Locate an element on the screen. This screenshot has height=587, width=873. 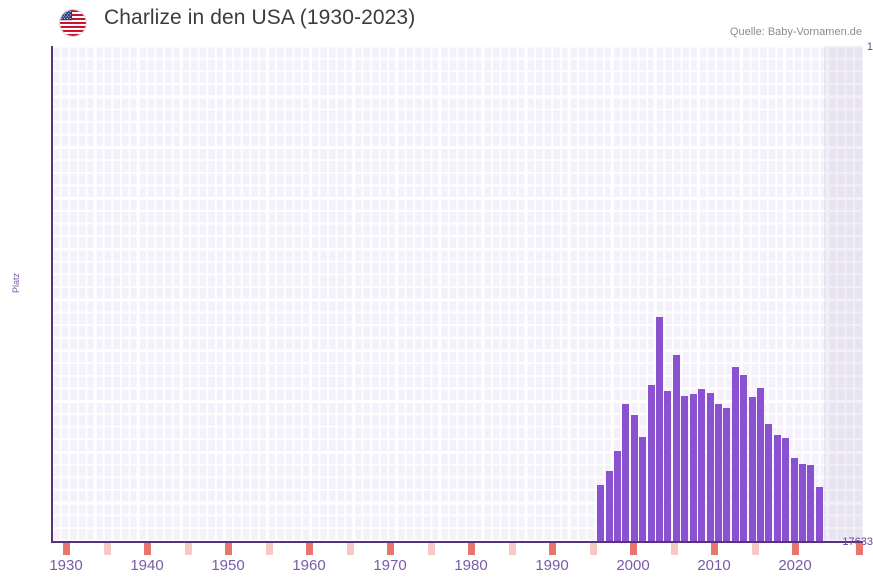
x-axis-tick-label: 2000 is located at coordinates (633, 565).